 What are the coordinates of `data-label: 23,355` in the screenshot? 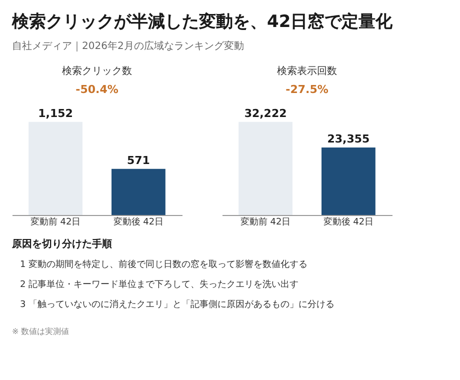 It's located at (348, 139).